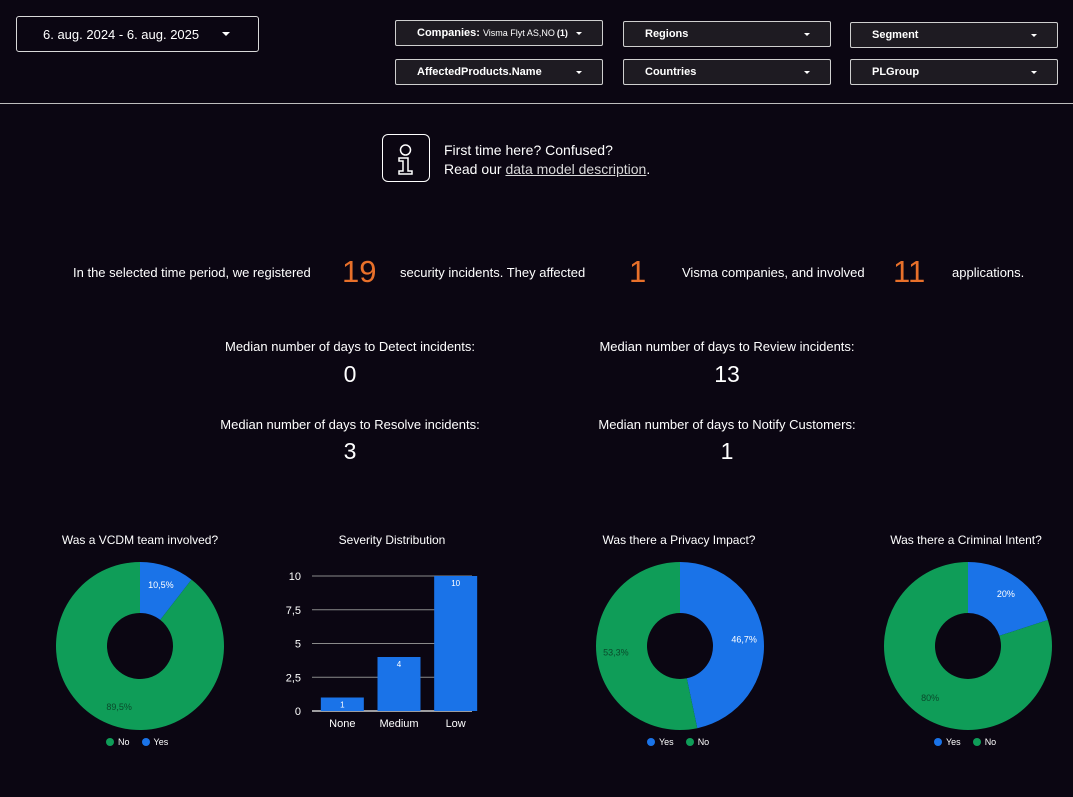 This screenshot has height=797, width=1073. What do you see at coordinates (648, 169) in the screenshot?
I see `info-period: .` at bounding box center [648, 169].